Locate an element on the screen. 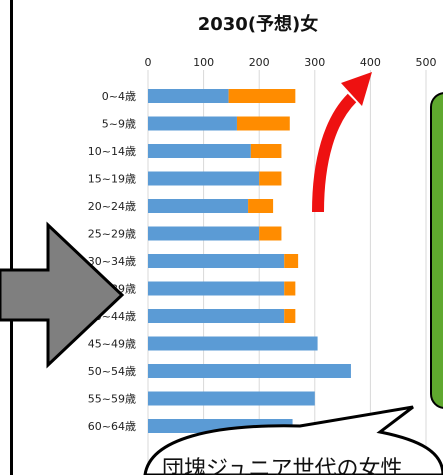  y-tick-label: 10~14歳 is located at coordinates (112, 151).